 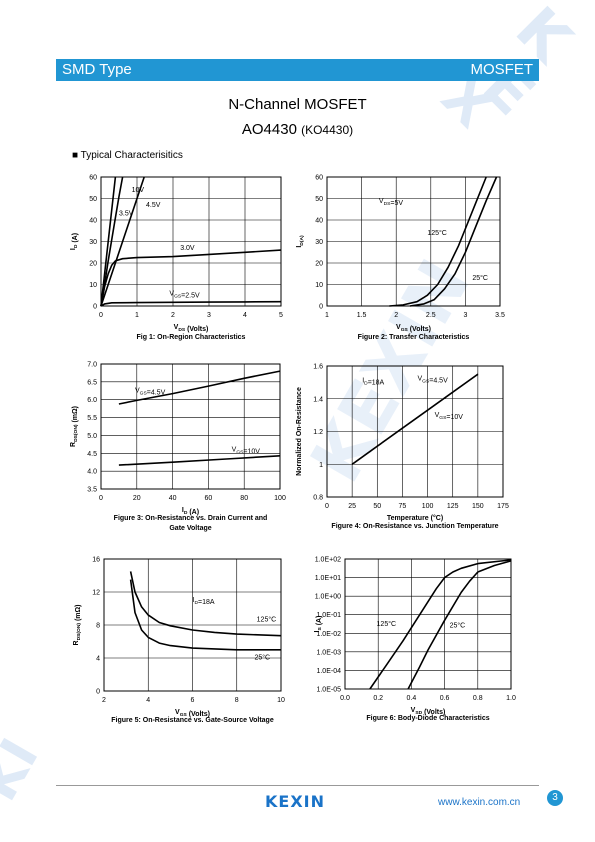 I want to click on fig1-y-tick-label: 0, so click(x=95, y=307).